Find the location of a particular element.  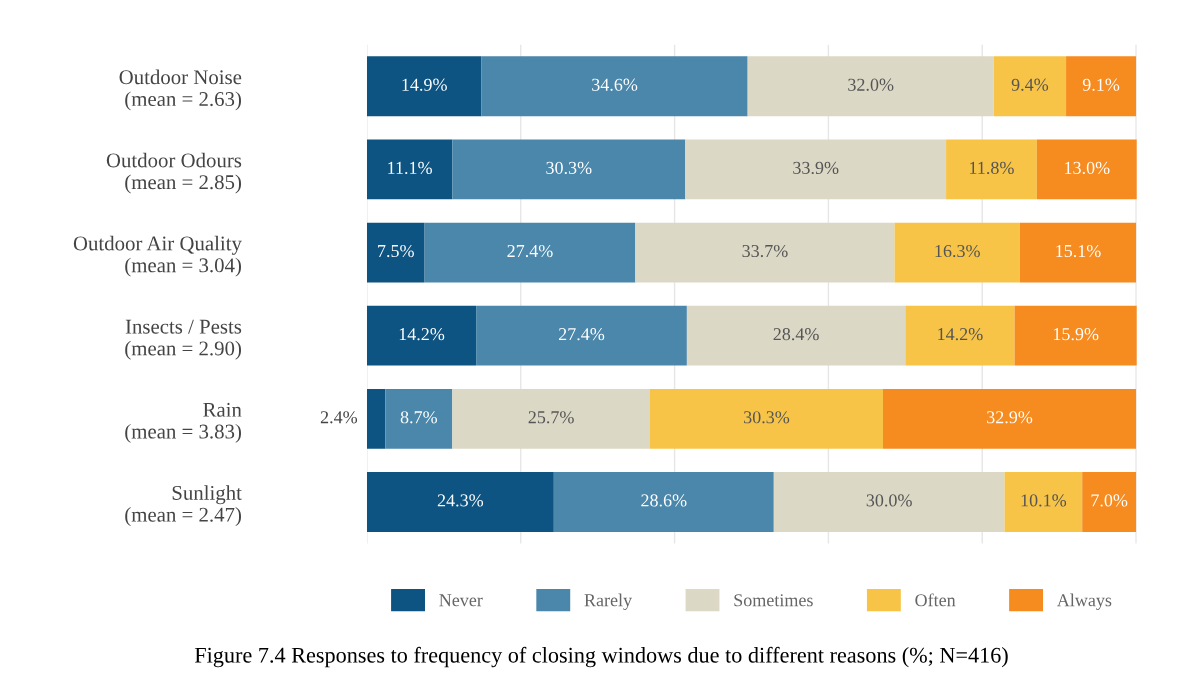

data-label: 10.1% is located at coordinates (1044, 500).